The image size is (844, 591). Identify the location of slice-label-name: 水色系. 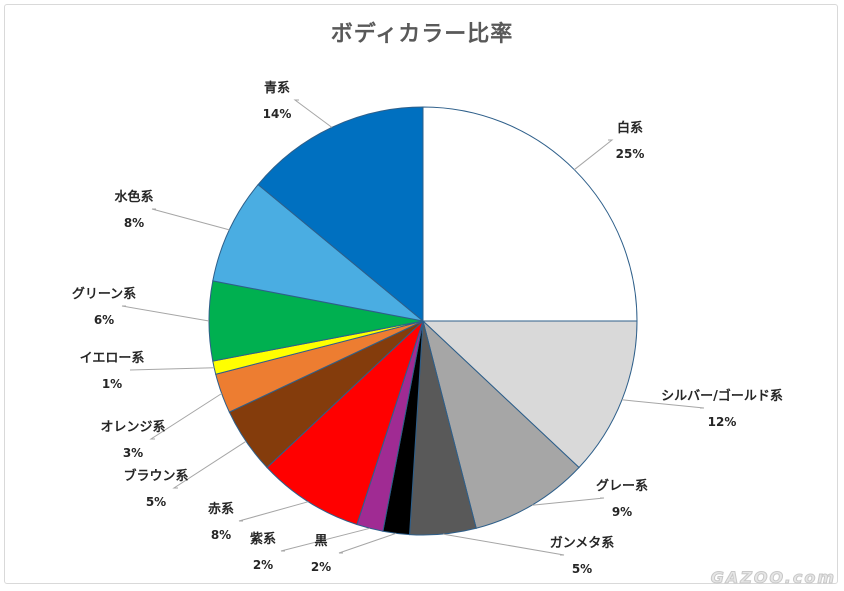
(133, 197).